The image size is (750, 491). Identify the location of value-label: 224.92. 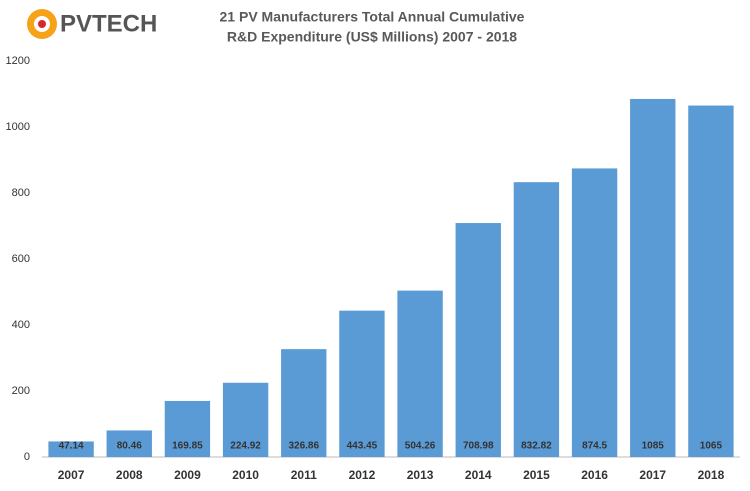
(245, 446).